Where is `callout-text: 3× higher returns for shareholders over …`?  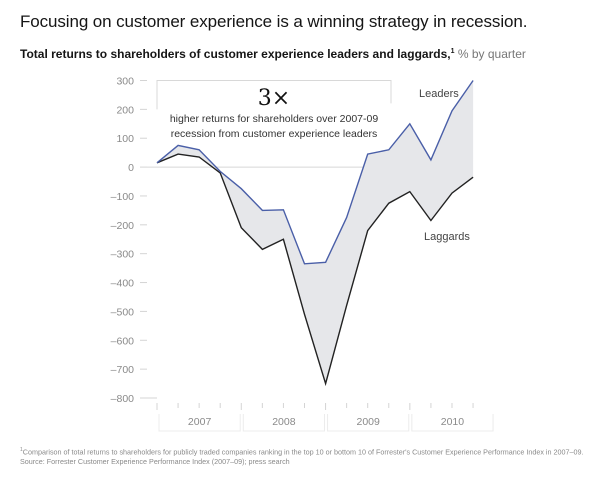 callout-text: 3× higher returns for shareholders over … is located at coordinates (274, 113).